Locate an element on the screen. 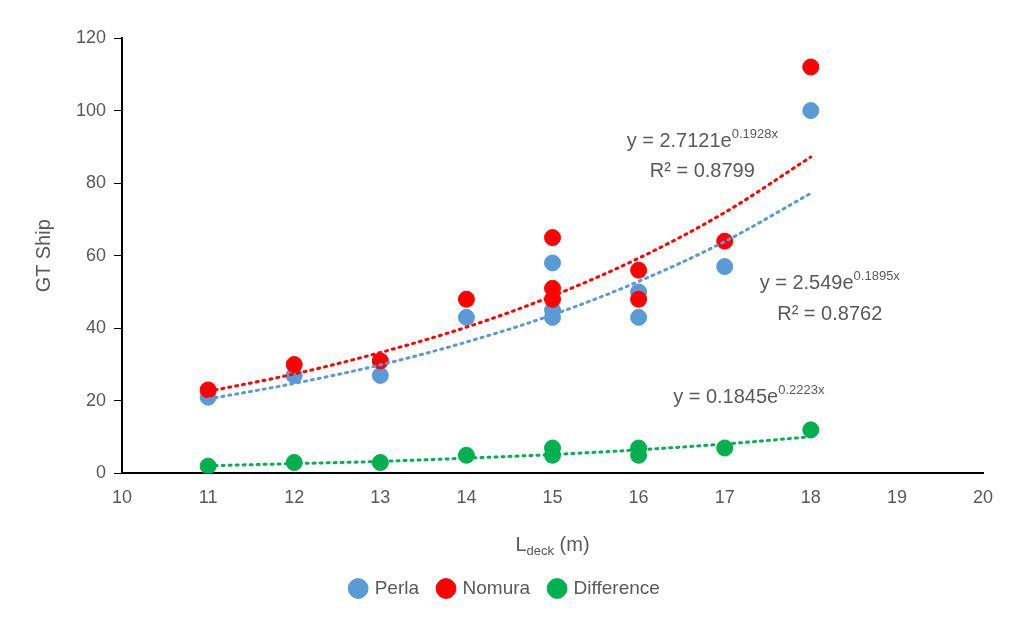 The height and width of the screenshot is (623, 1017). legend-label: Perla is located at coordinates (397, 587).